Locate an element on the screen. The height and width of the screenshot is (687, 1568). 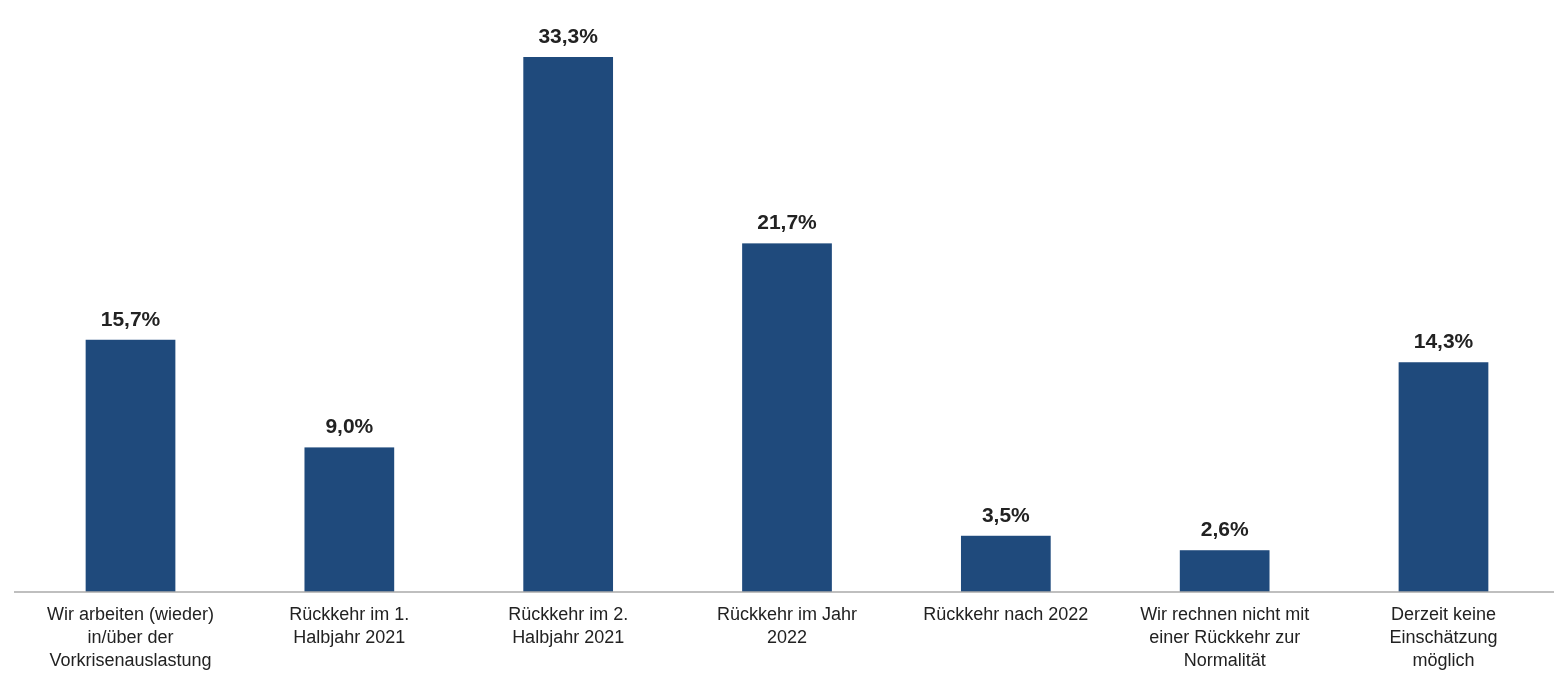
x-tick-label: Wir rechnen nicht mit einer Rückkehr zur Normalität is located at coordinates (1225, 637).